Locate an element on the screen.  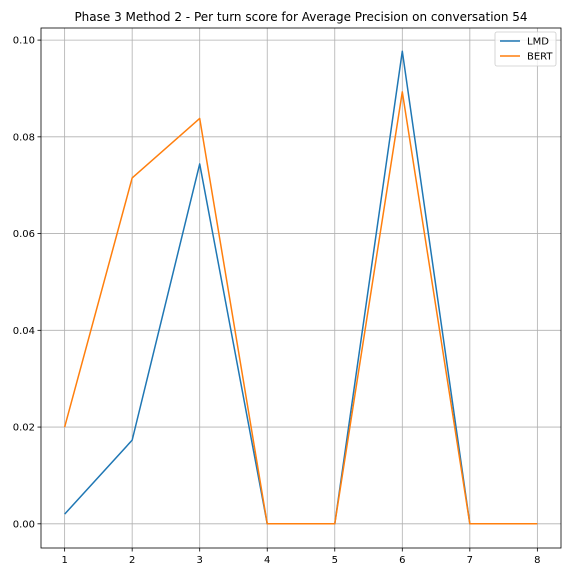
x-tick-label: 1 is located at coordinates (64, 560).